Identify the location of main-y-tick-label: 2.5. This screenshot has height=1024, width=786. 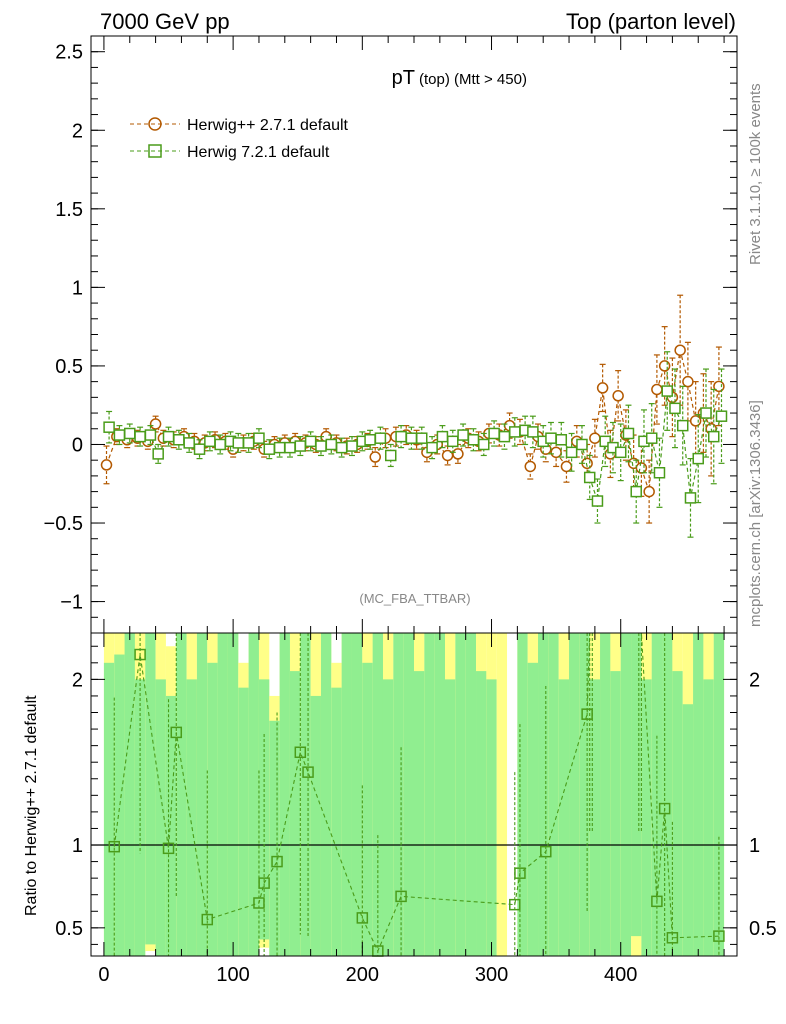
(69, 53).